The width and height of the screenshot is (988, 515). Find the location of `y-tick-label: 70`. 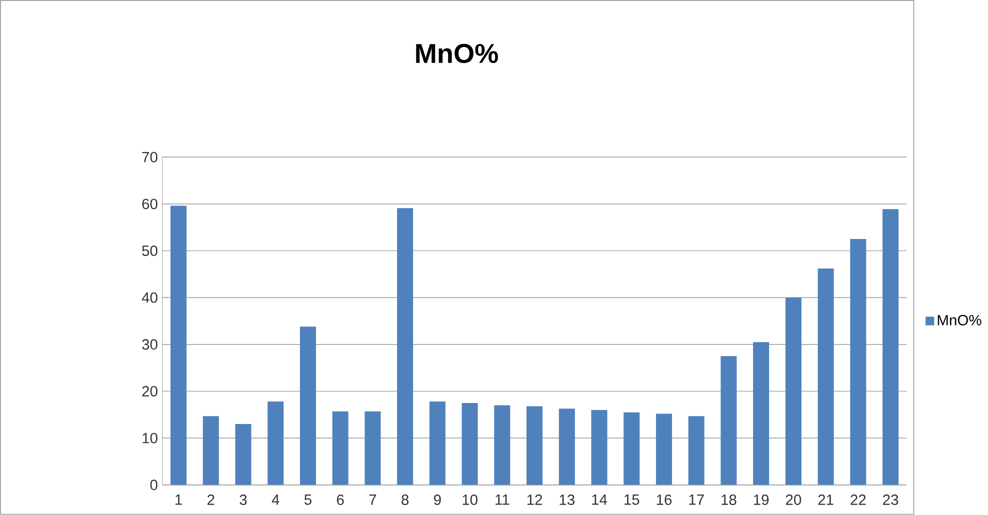

y-tick-label: 70 is located at coordinates (150, 157).